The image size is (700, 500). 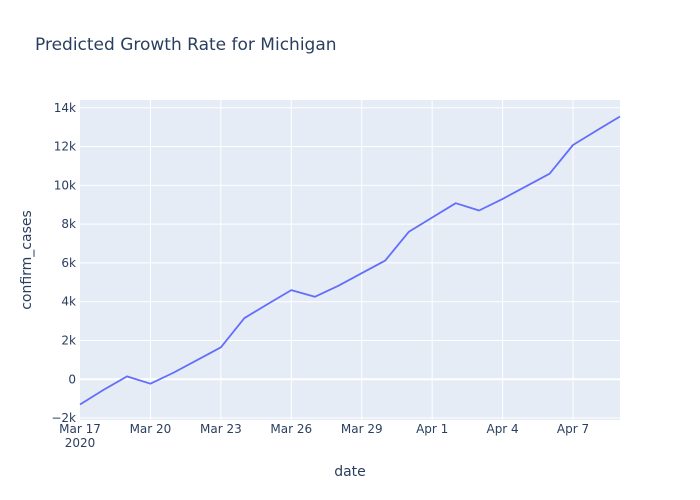 I want to click on y-tick-label: 0, so click(x=72, y=379).